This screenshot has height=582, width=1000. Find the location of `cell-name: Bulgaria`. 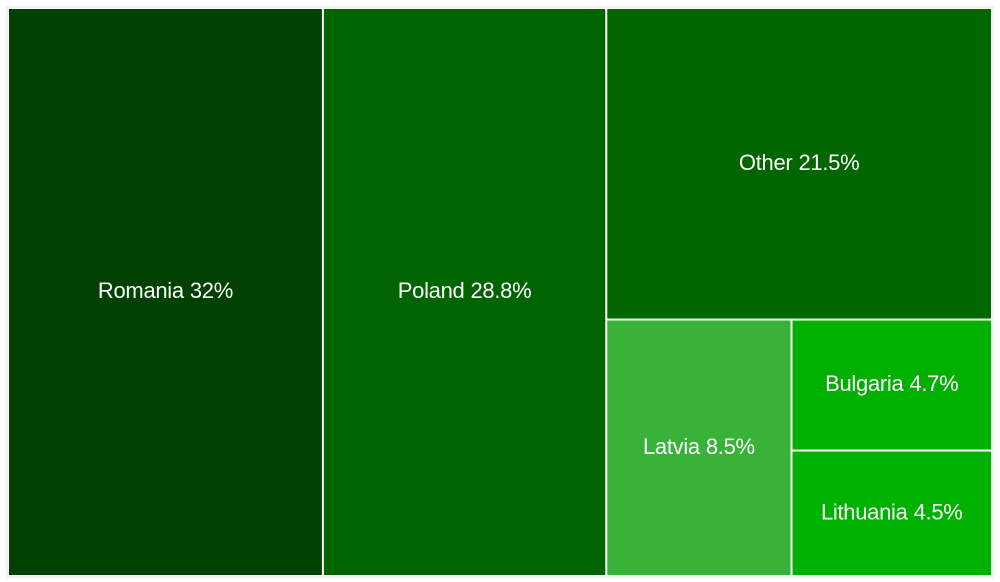

cell-name: Bulgaria is located at coordinates (864, 383).